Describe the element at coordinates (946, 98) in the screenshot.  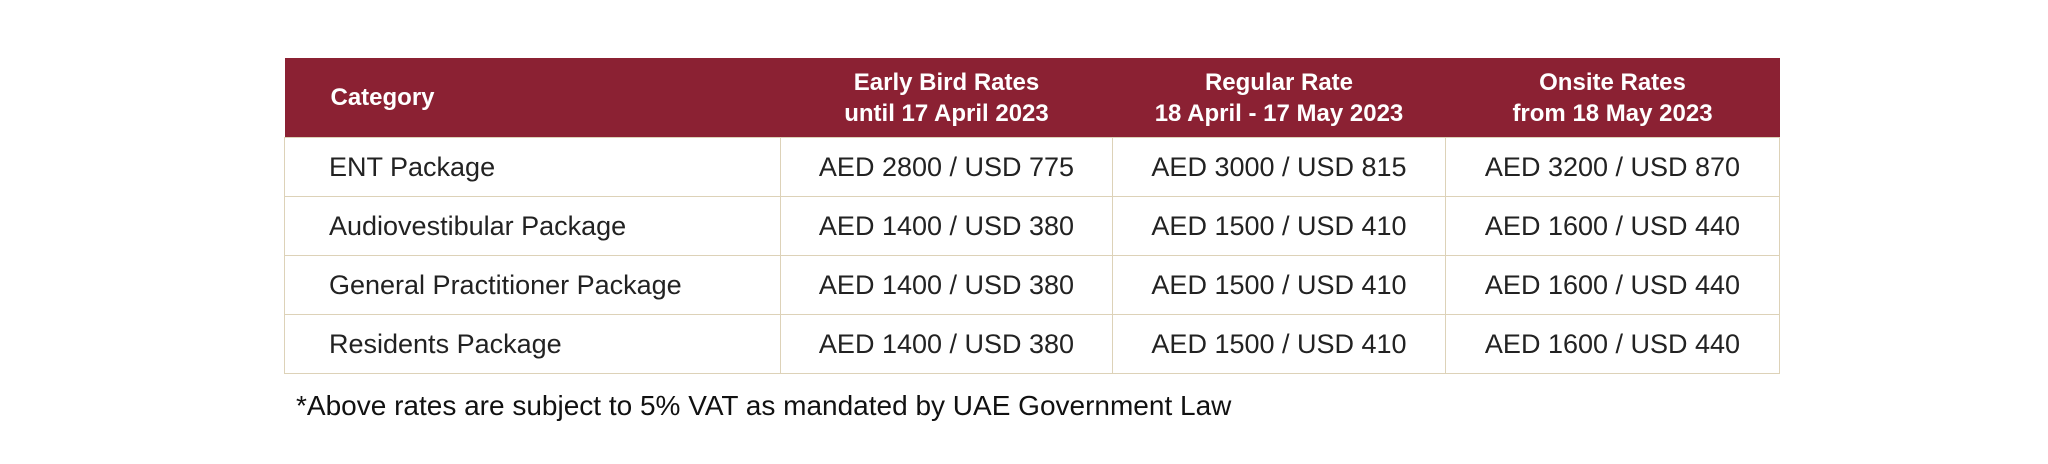
I see `header-early-bird: Early Bird Rates until 17 April 2023` at that location.